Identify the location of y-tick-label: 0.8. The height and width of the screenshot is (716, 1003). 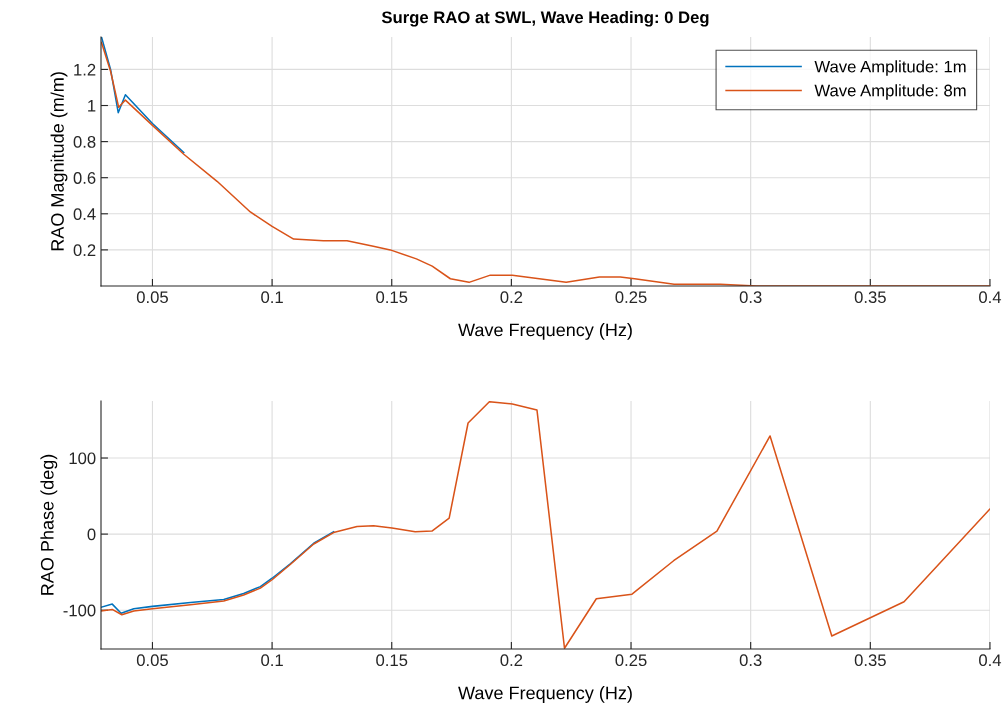
(84, 142).